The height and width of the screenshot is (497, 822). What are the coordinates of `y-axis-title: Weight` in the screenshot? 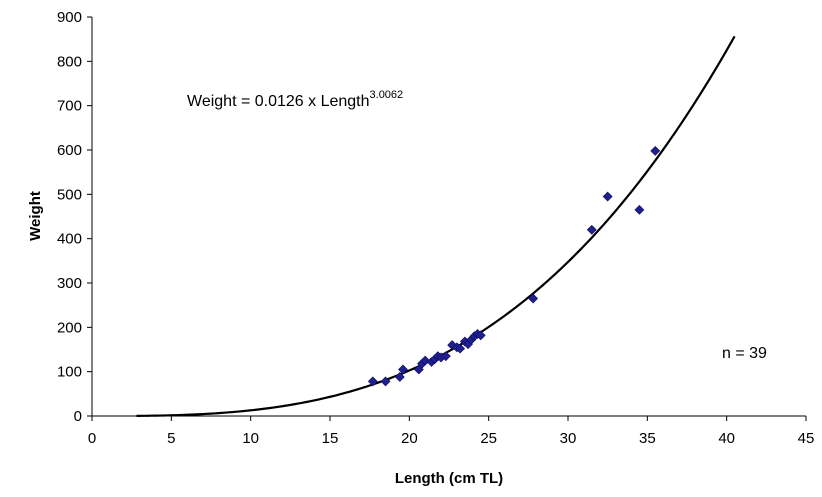 It's located at (35, 216).